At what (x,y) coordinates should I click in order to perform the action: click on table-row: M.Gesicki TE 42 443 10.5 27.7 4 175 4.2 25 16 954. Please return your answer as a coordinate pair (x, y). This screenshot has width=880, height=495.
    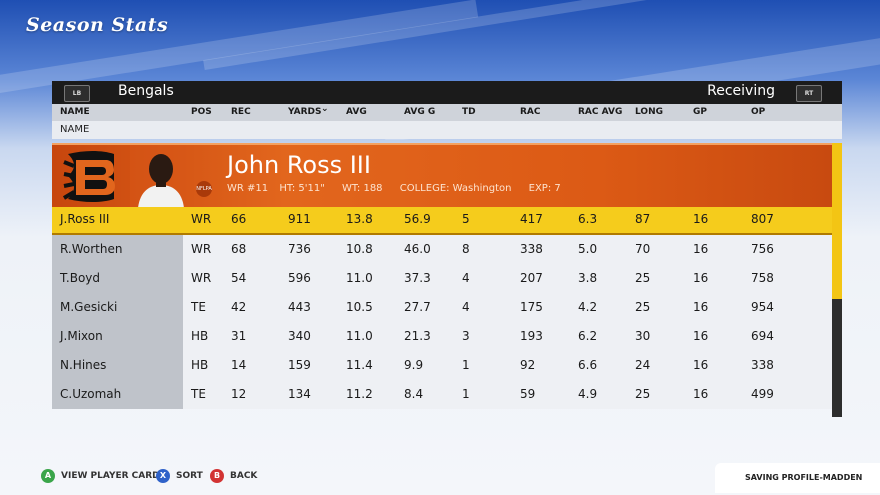
    Looking at the image, I should click on (442, 307).